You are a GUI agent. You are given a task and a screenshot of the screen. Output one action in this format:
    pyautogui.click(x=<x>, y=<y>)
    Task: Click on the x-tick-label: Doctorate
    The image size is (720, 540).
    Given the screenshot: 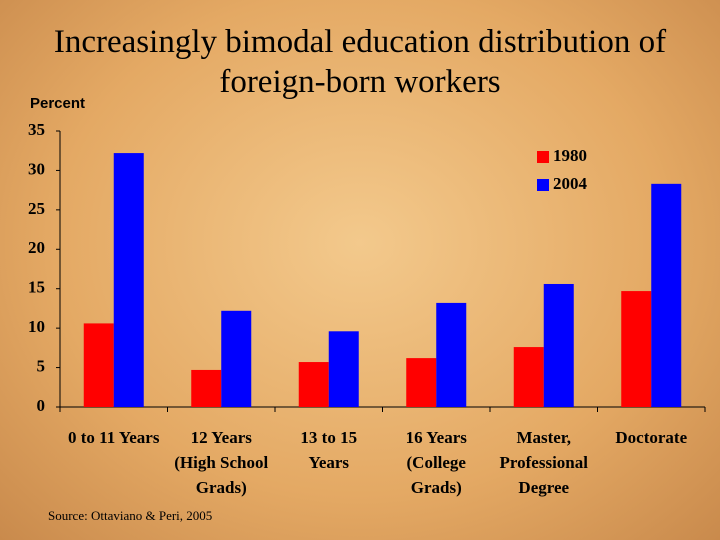 What is the action you would take?
    pyautogui.click(x=651, y=437)
    